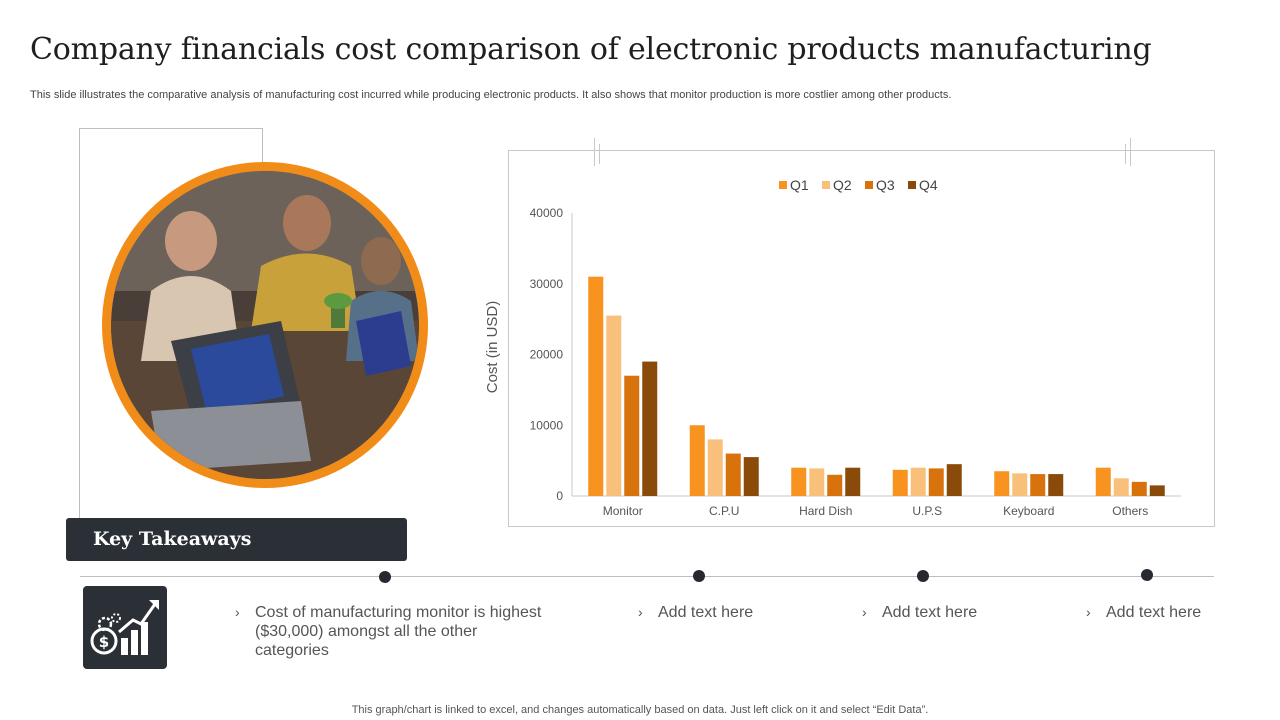 The width and height of the screenshot is (1280, 720). What do you see at coordinates (647, 576) in the screenshot?
I see `timeline-line` at bounding box center [647, 576].